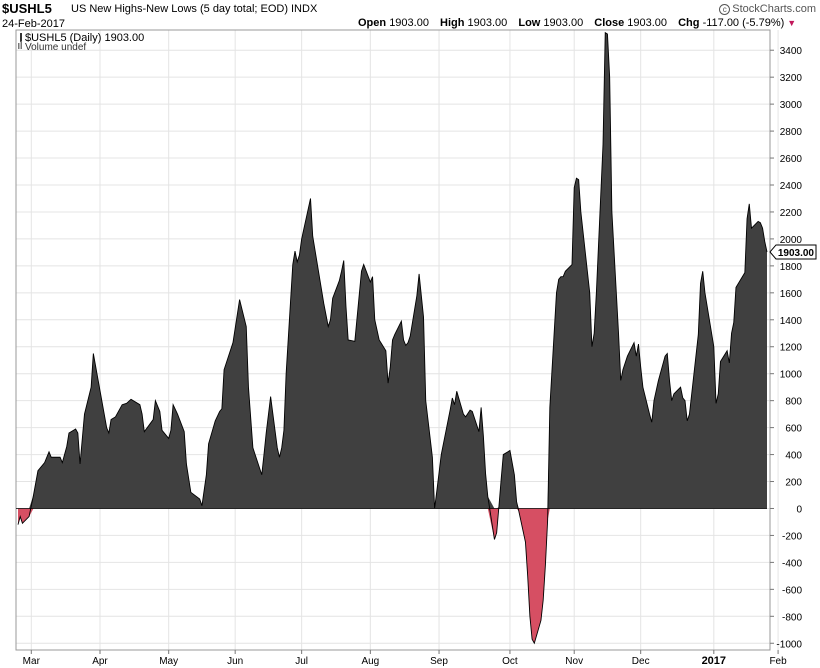 The width and height of the screenshot is (820, 668). Describe the element at coordinates (792, 23) in the screenshot. I see `down-arrow-icon: ▼` at that location.